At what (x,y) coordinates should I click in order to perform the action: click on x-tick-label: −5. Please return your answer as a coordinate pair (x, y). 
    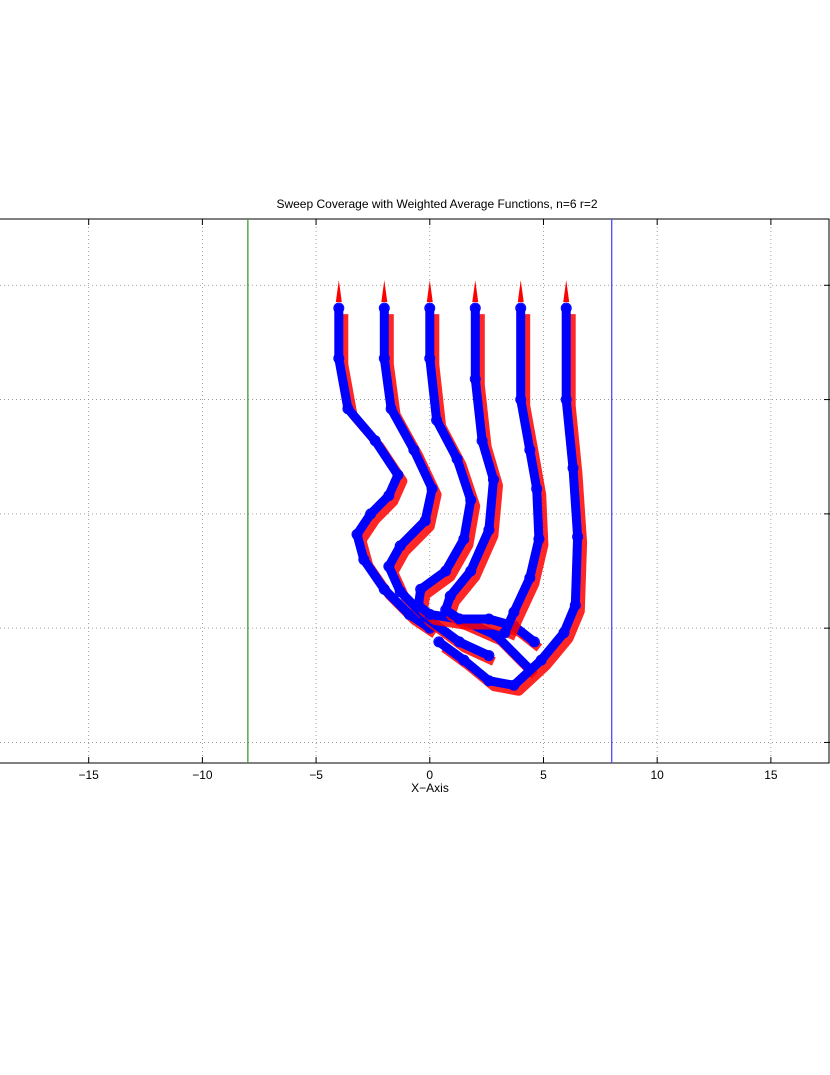
    Looking at the image, I should click on (316, 775).